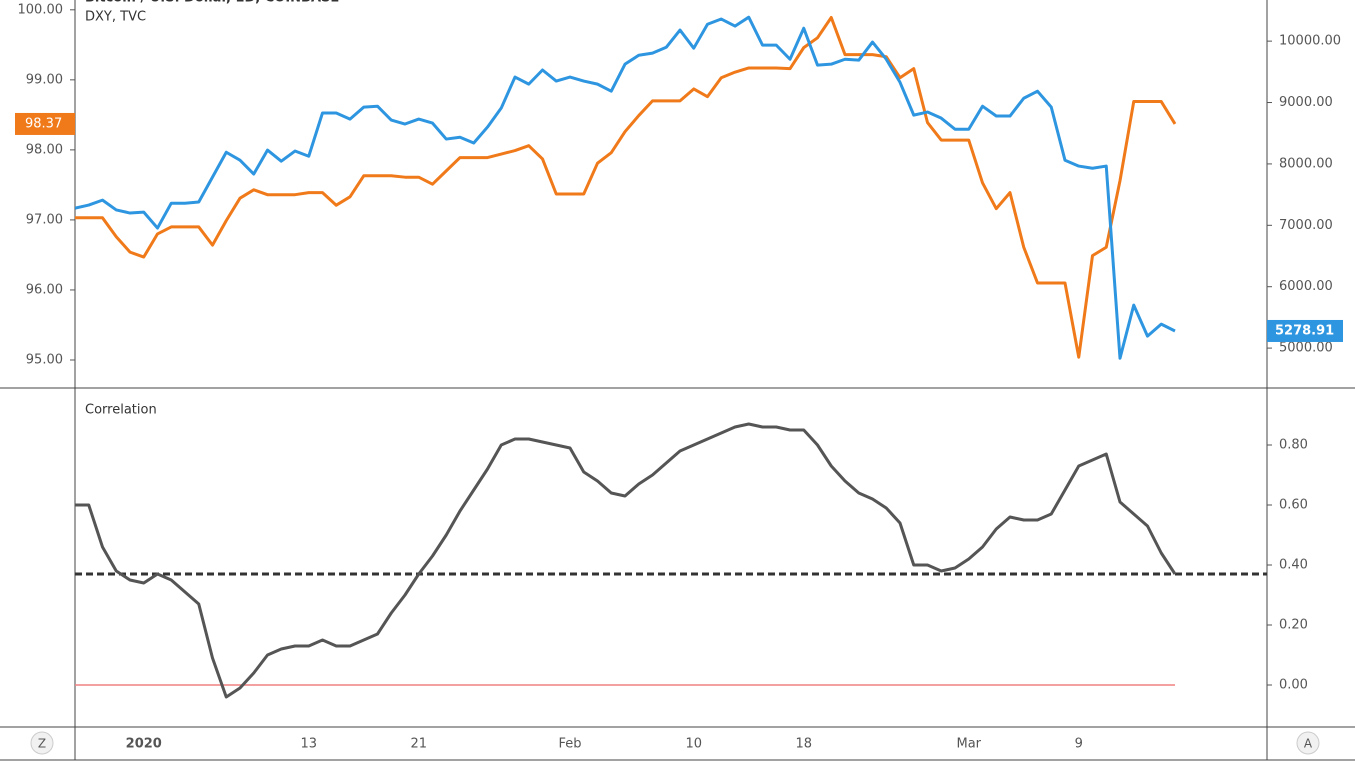  What do you see at coordinates (1306, 163) in the screenshot?
I see `y2-tick-label: 8000.00` at bounding box center [1306, 163].